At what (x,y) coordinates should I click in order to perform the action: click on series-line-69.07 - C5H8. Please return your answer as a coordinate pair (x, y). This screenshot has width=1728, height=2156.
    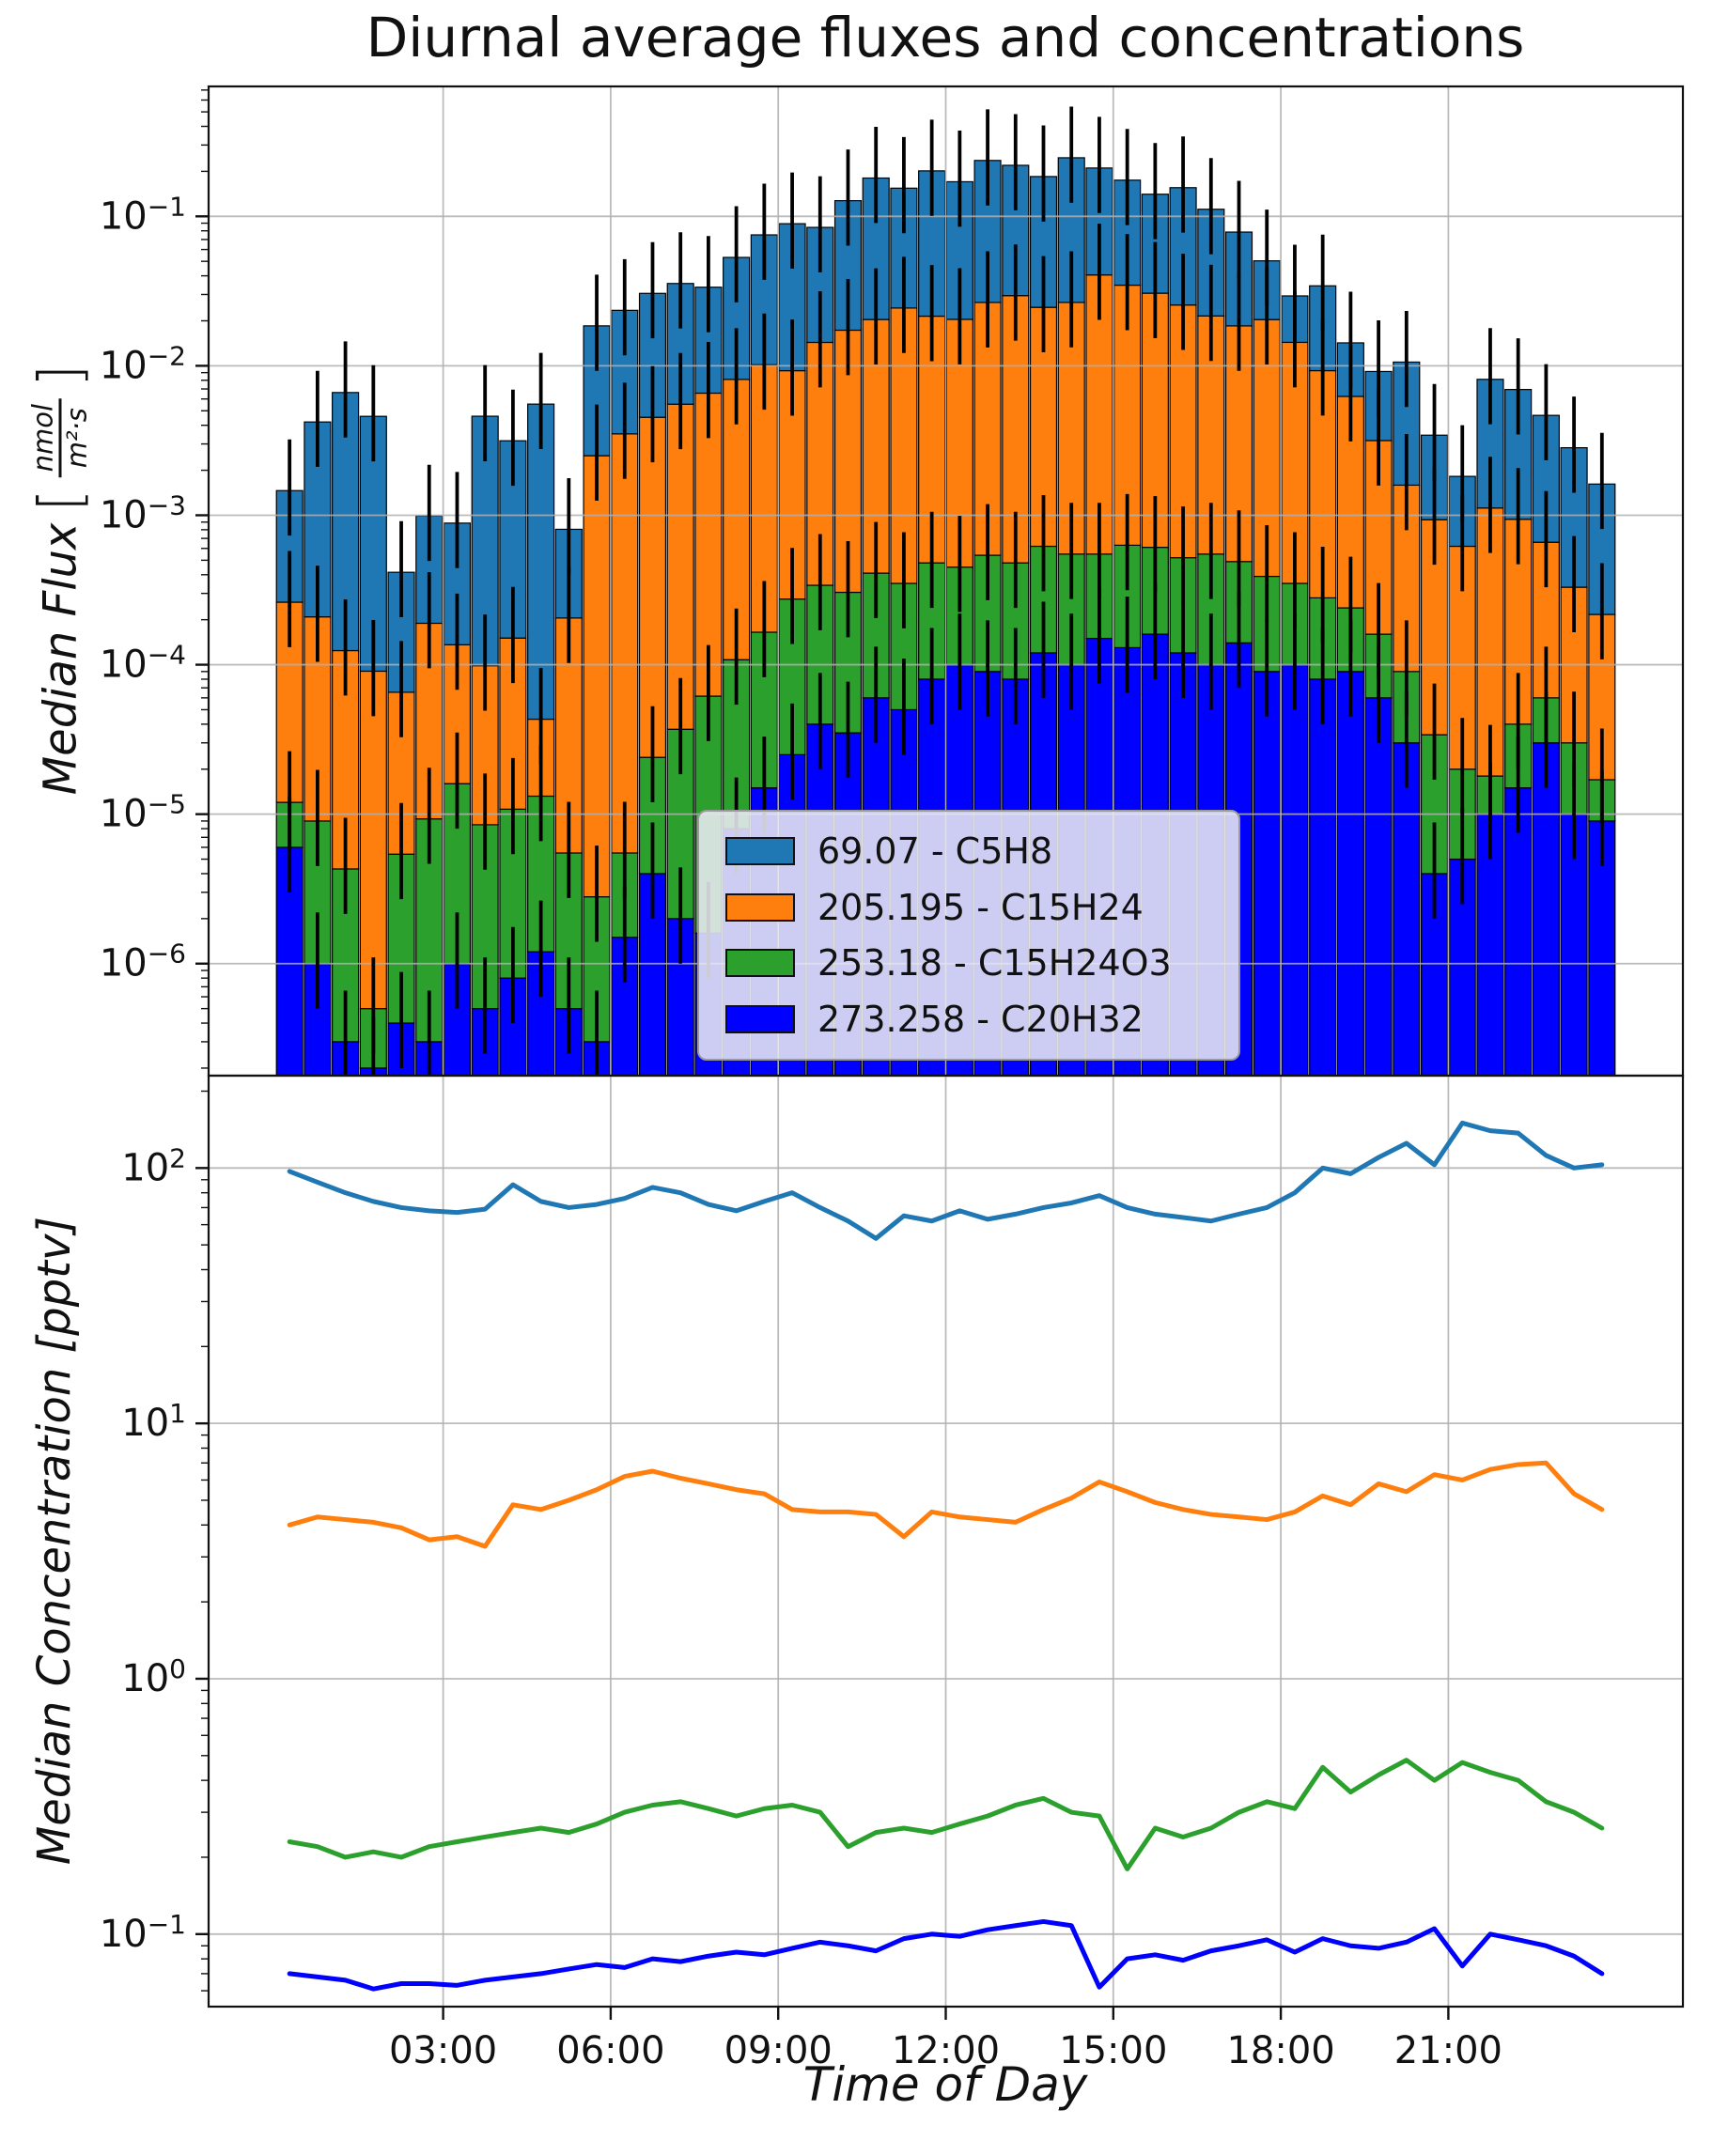
    Looking at the image, I should click on (946, 1180).